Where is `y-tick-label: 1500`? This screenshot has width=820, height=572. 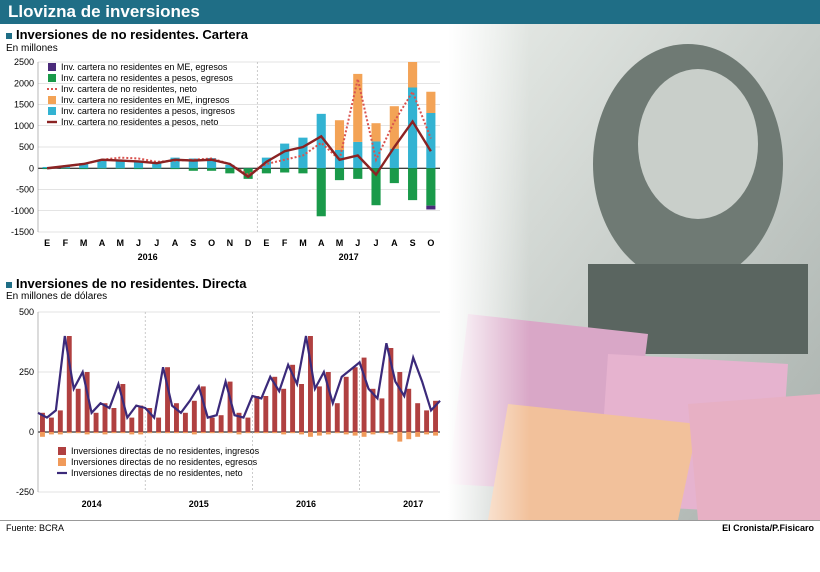
y-tick-label: 1500 is located at coordinates (24, 105).